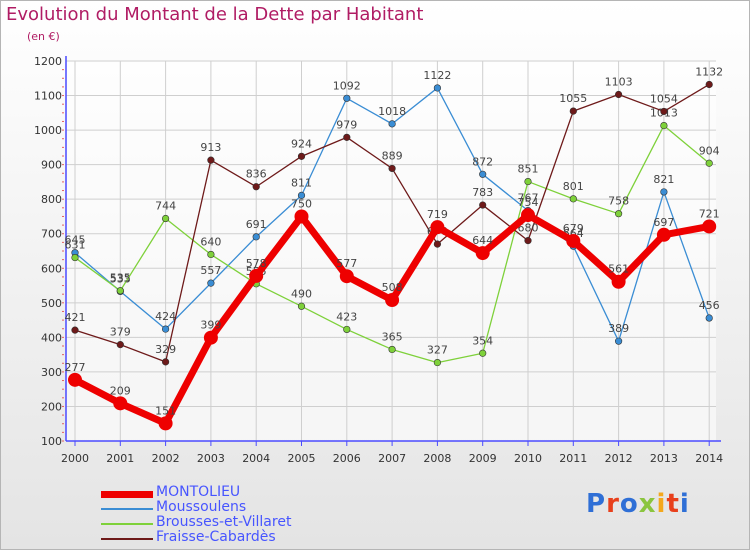  What do you see at coordinates (127, 494) in the screenshot?
I see `legend-swatch-montolieu` at bounding box center [127, 494].